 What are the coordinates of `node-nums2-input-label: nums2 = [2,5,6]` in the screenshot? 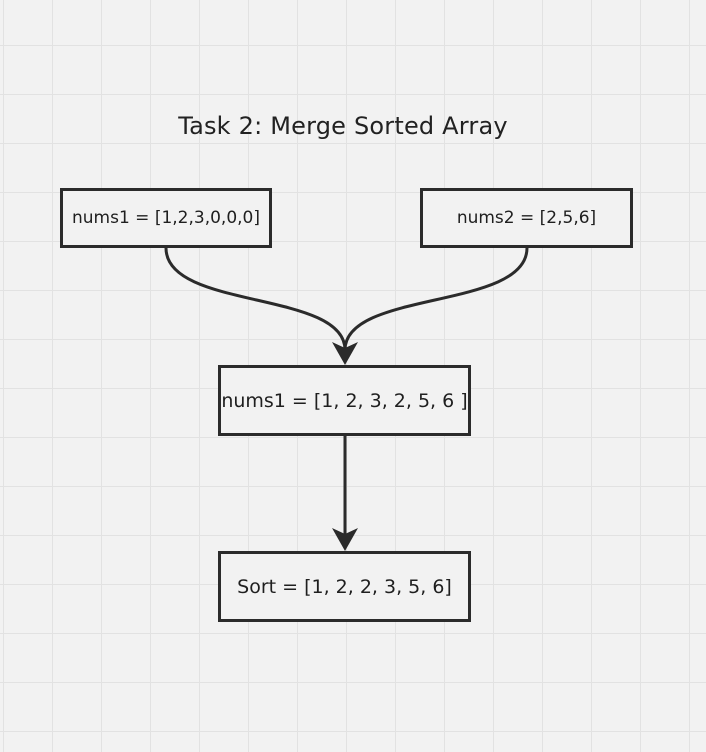 It's located at (526, 218).